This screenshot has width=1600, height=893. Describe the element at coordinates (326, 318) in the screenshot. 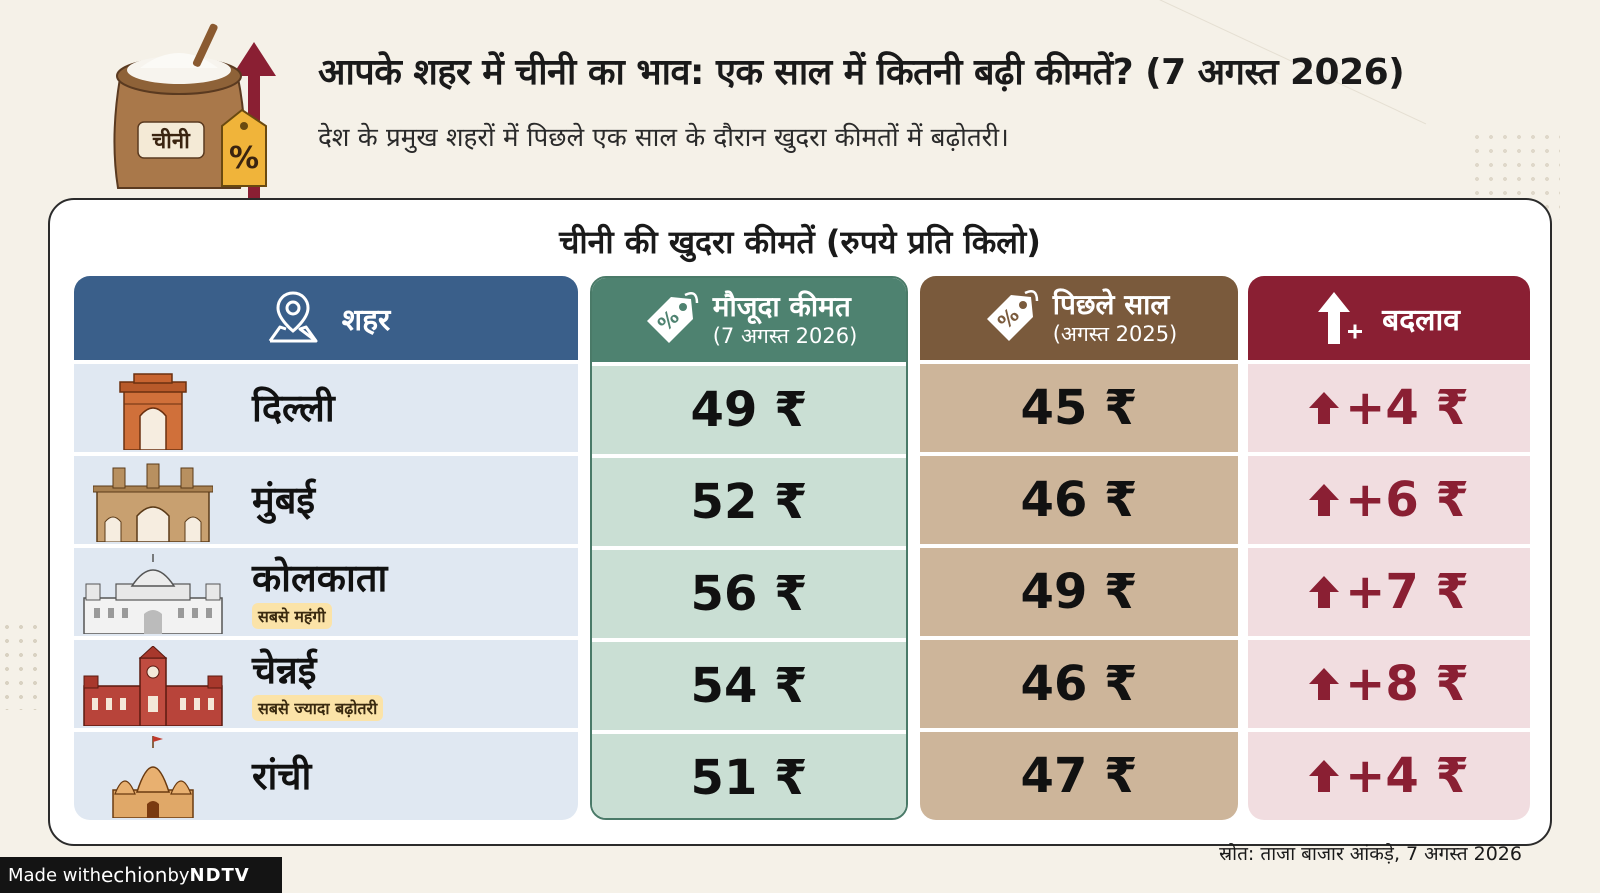

I see `city-column-header: शहर` at that location.